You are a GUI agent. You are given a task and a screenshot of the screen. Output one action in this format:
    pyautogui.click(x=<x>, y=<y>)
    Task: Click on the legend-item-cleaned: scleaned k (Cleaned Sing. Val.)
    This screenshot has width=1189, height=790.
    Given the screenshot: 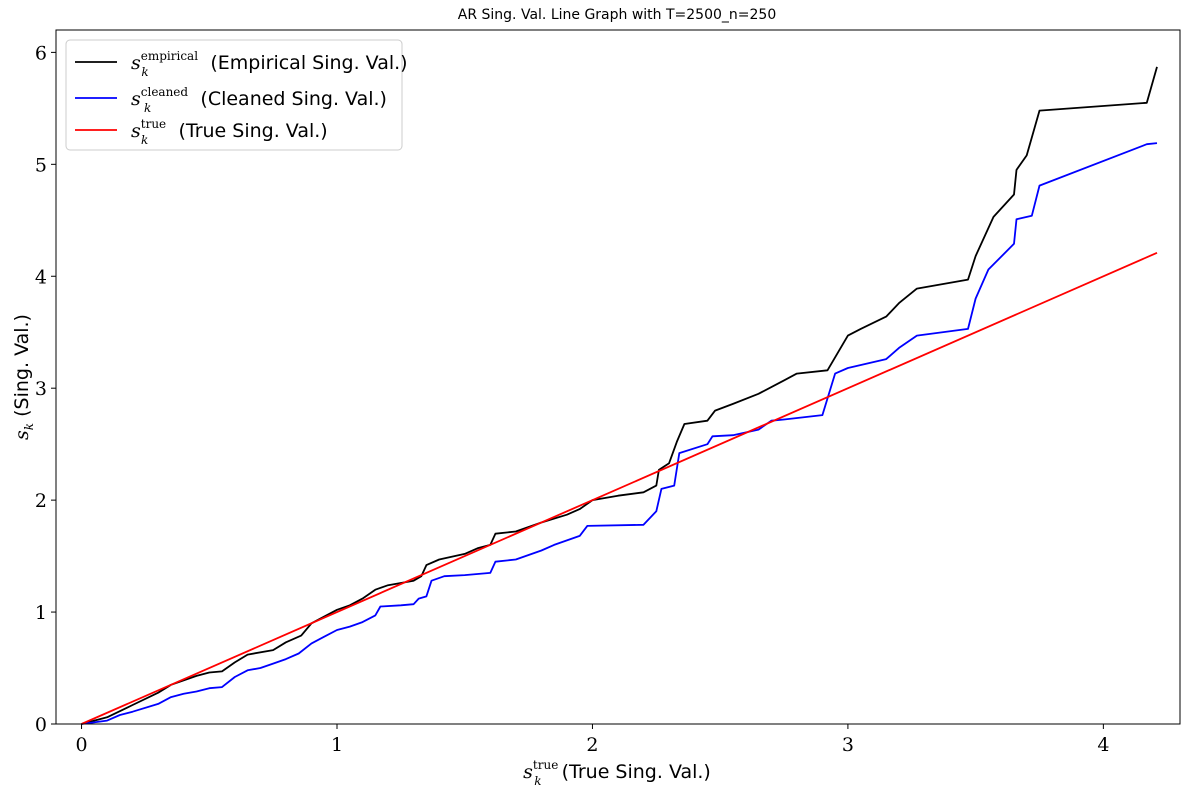 What is the action you would take?
    pyautogui.click(x=231, y=100)
    